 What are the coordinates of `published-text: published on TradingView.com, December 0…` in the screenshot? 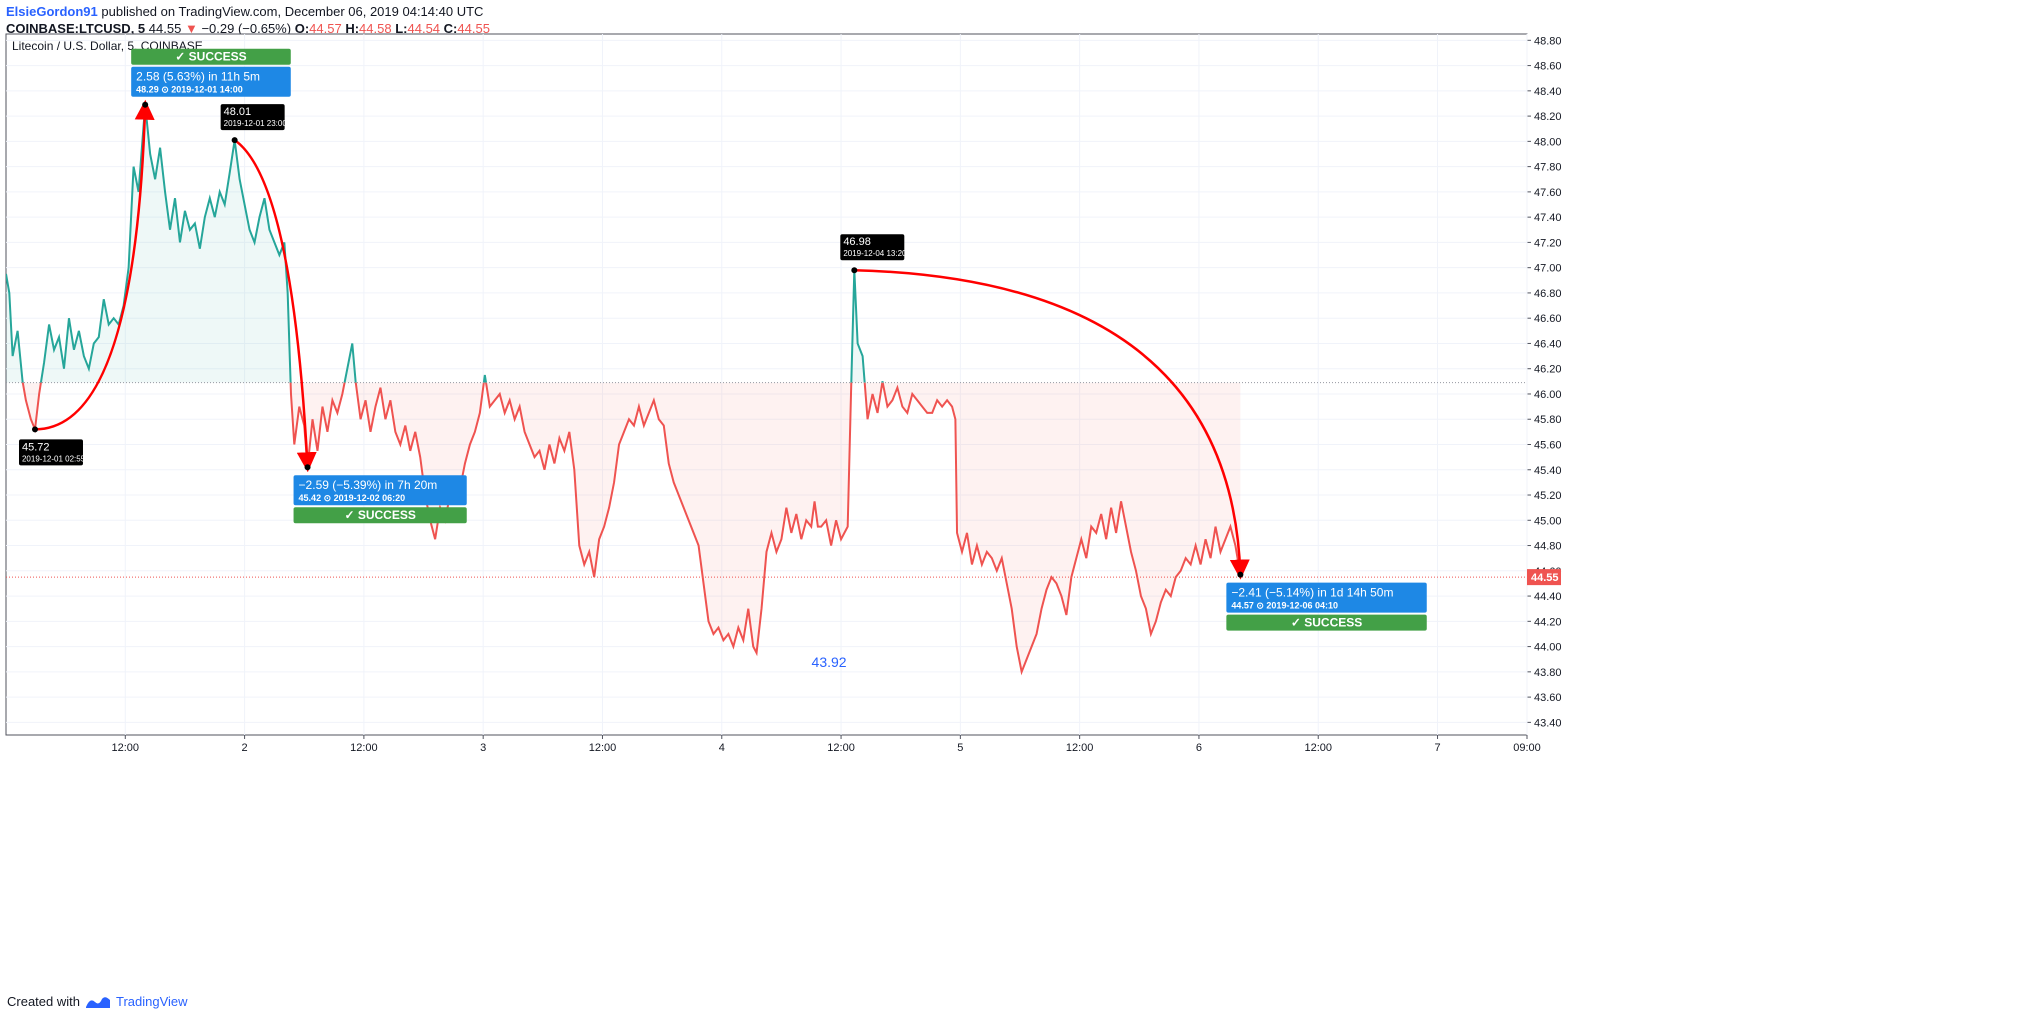 It's located at (292, 11).